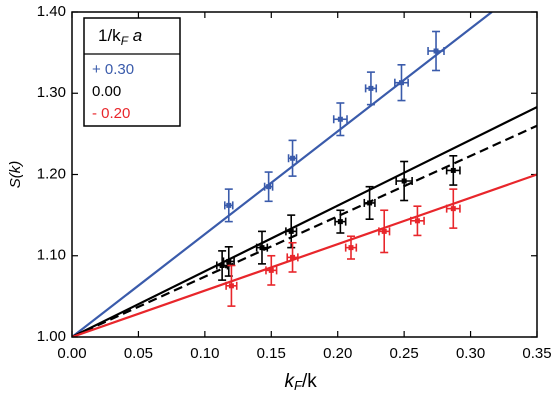  I want to click on legend-title: 1/kF a, so click(120, 37).